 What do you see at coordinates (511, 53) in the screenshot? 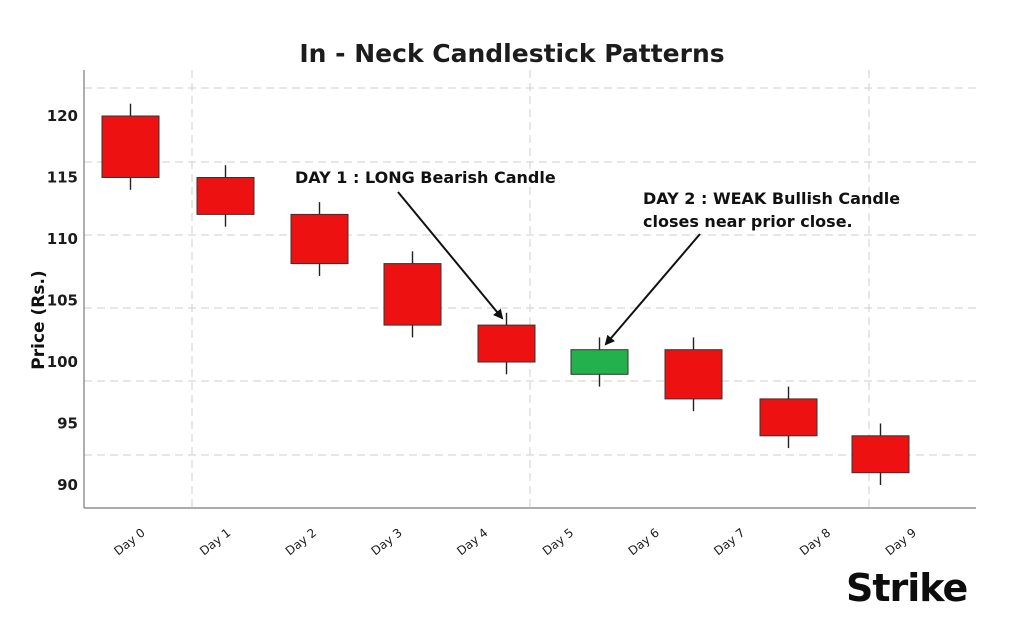
I see `chart-title: In - Neck Candlestick Patterns` at bounding box center [511, 53].